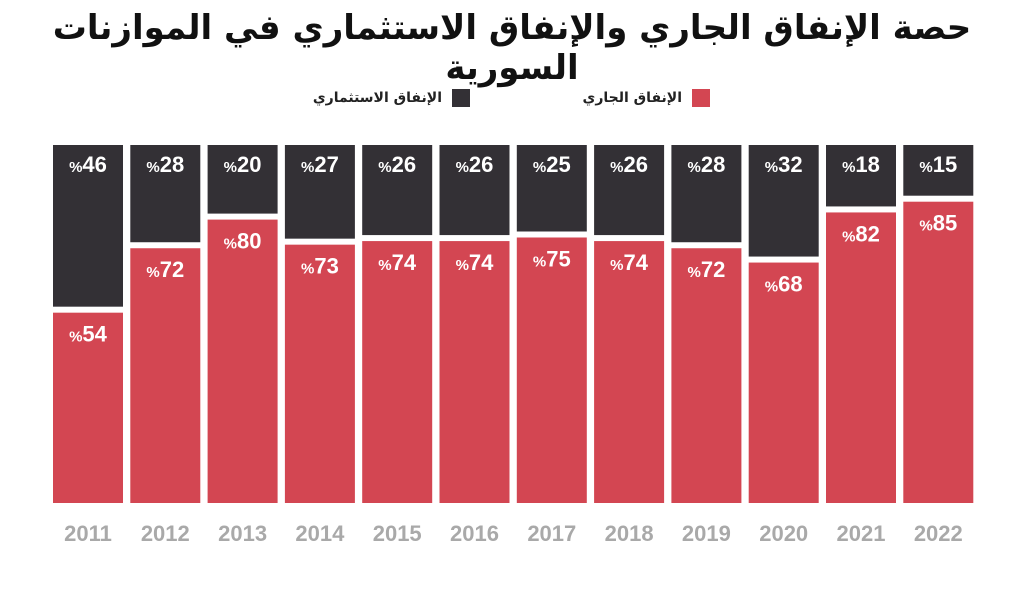 The width and height of the screenshot is (1024, 592). I want to click on bar-investment-2021, so click(861, 176).